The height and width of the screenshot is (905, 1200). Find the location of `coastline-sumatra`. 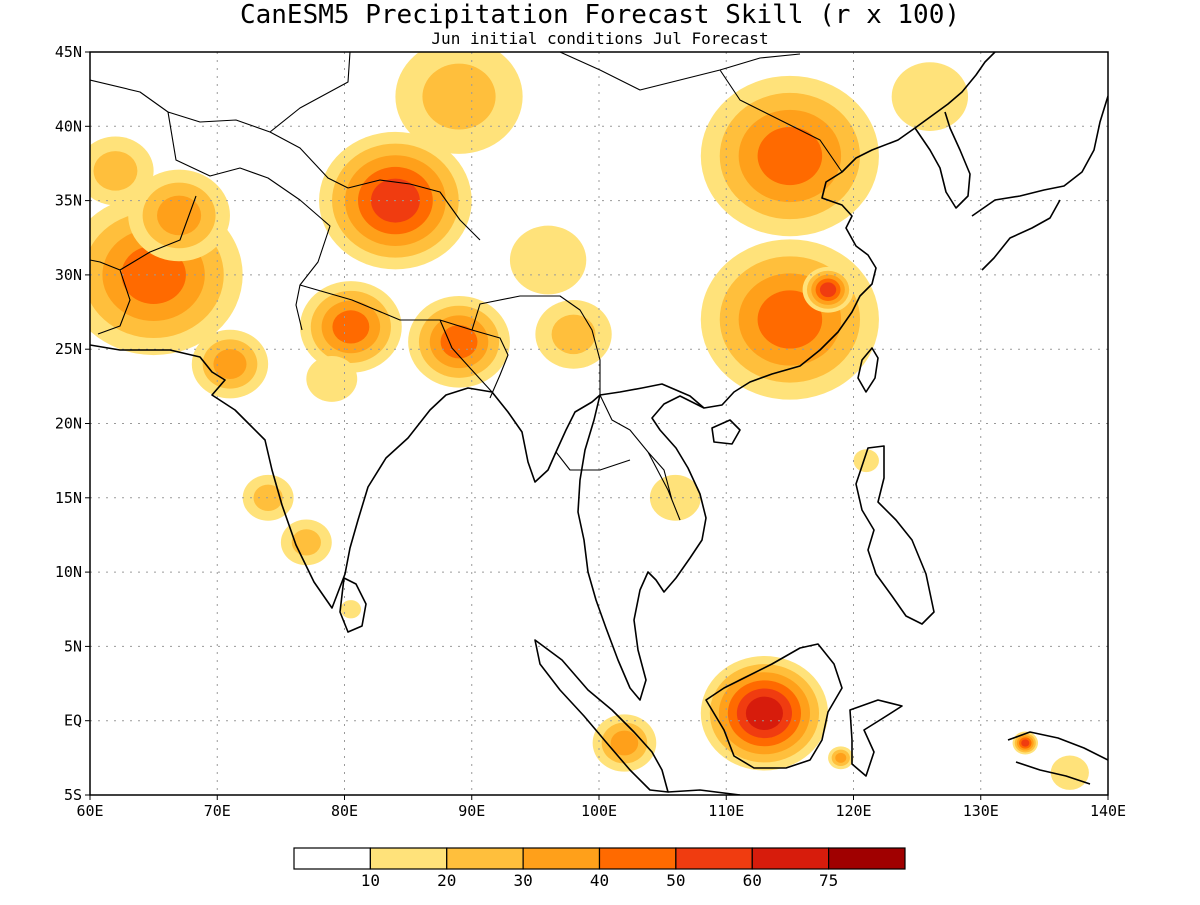

coastline-sumatra is located at coordinates (601, 716).